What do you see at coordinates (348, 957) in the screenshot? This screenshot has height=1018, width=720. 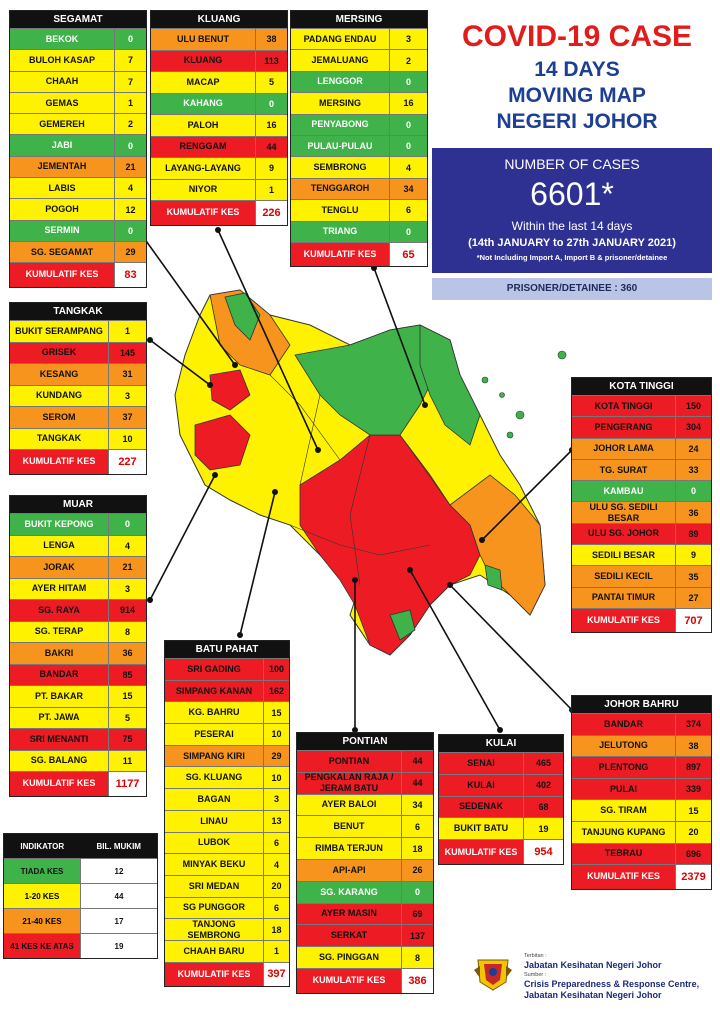 I see `mukim-name: SG. PINGGAN` at bounding box center [348, 957].